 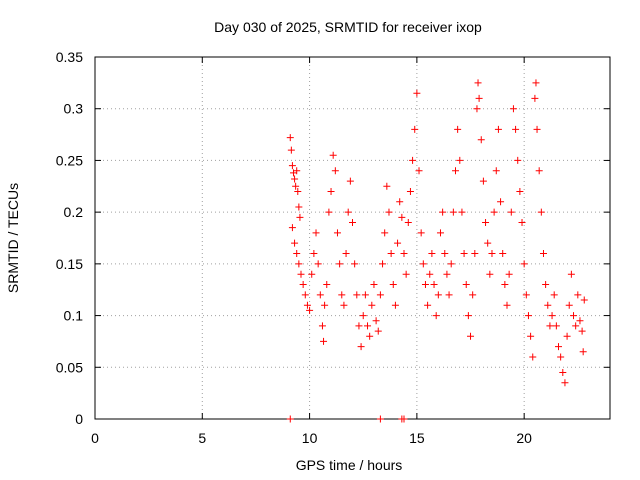 What do you see at coordinates (69, 160) in the screenshot?
I see `y-tick-label: 0.25` at bounding box center [69, 160].